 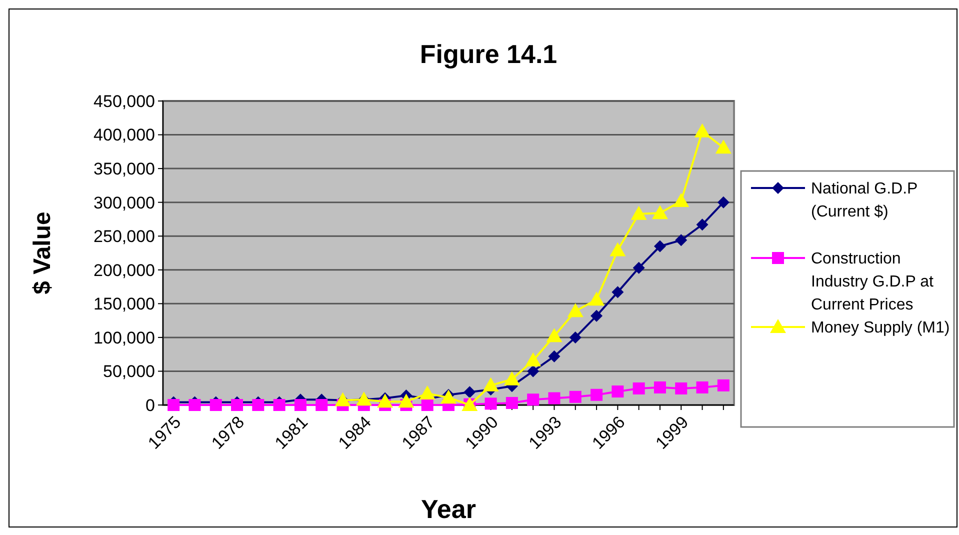 What do you see at coordinates (150, 405) in the screenshot?
I see `y-tick-label: 0` at bounding box center [150, 405].